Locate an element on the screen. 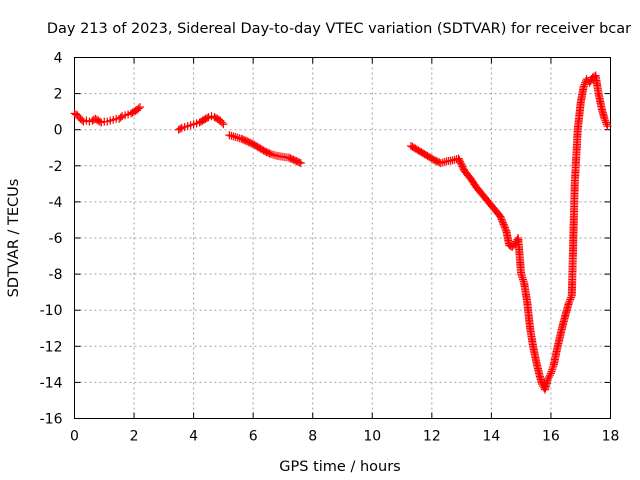 The image size is (640, 480). y-tick-label: 0 is located at coordinates (58, 131).